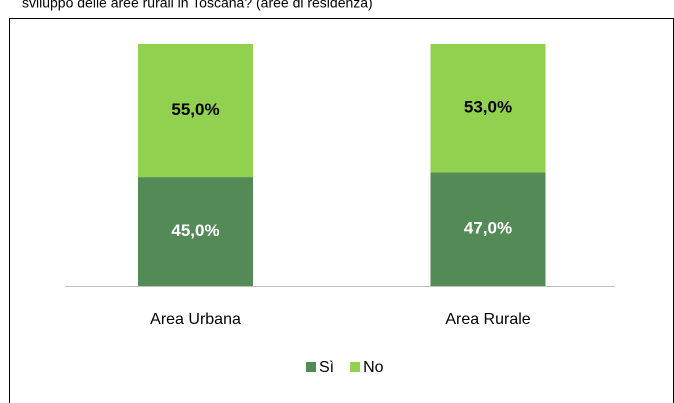  I want to click on data-label: 47,0%, so click(488, 228).